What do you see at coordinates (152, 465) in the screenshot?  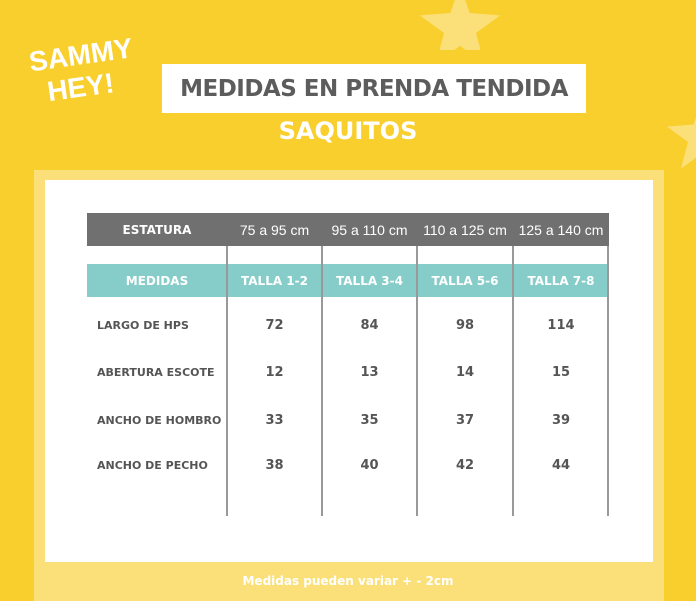 I see `row-label: ANCHO DE PECHO` at bounding box center [152, 465].